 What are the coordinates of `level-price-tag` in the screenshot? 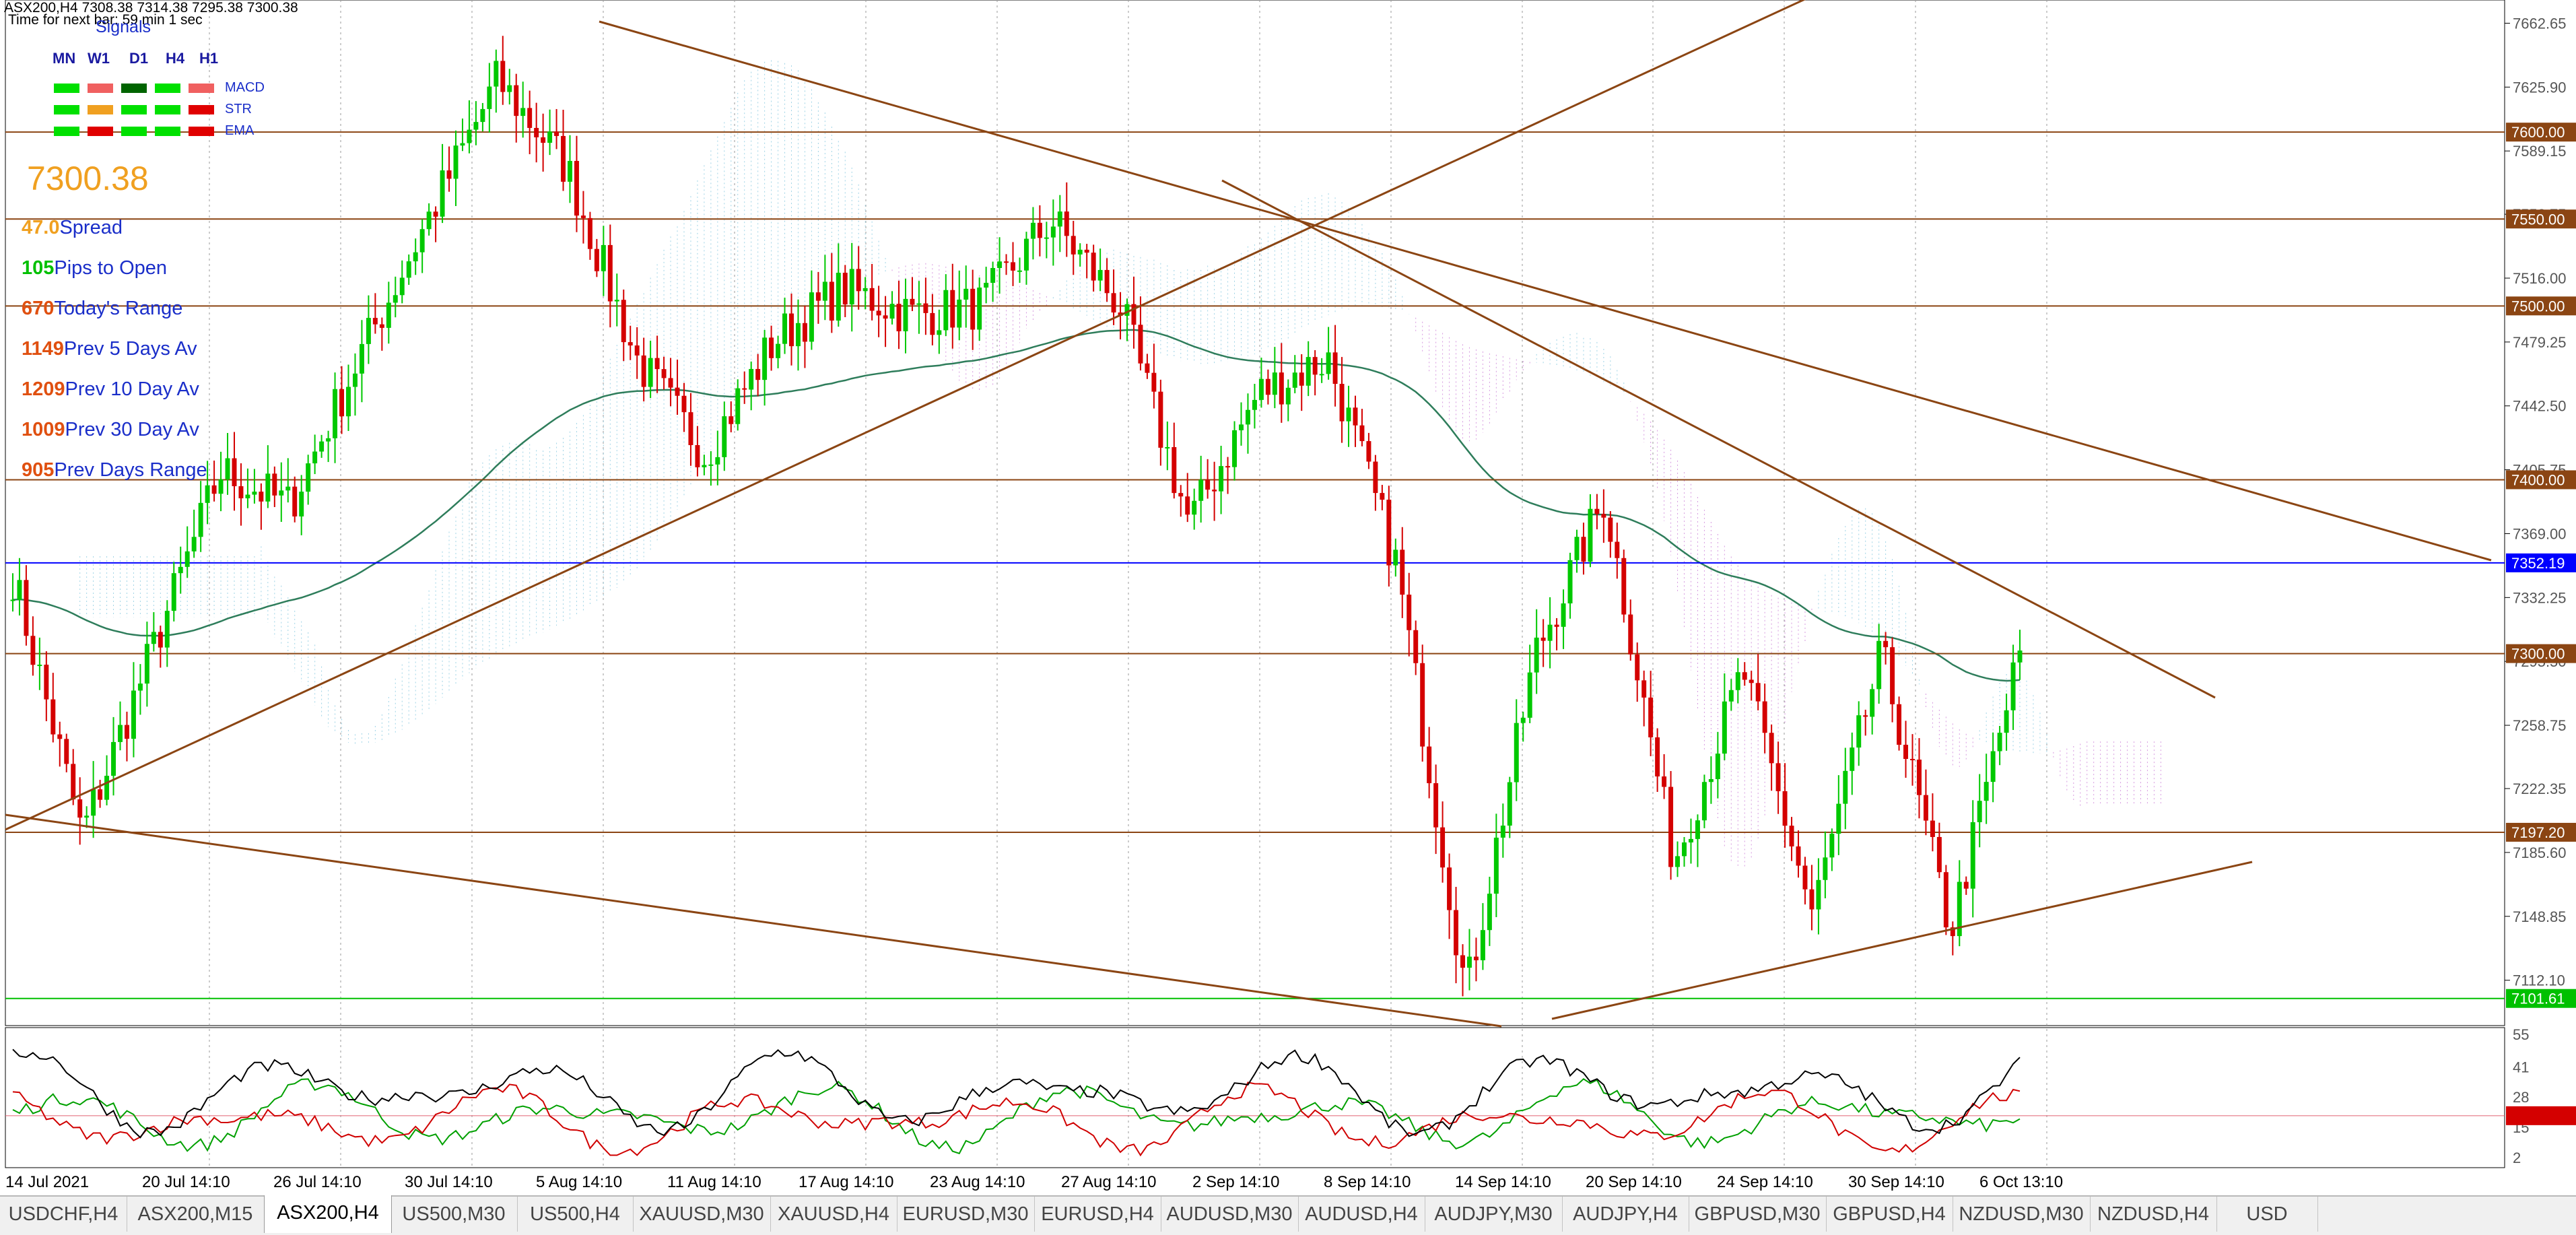 It's located at (2541, 998).